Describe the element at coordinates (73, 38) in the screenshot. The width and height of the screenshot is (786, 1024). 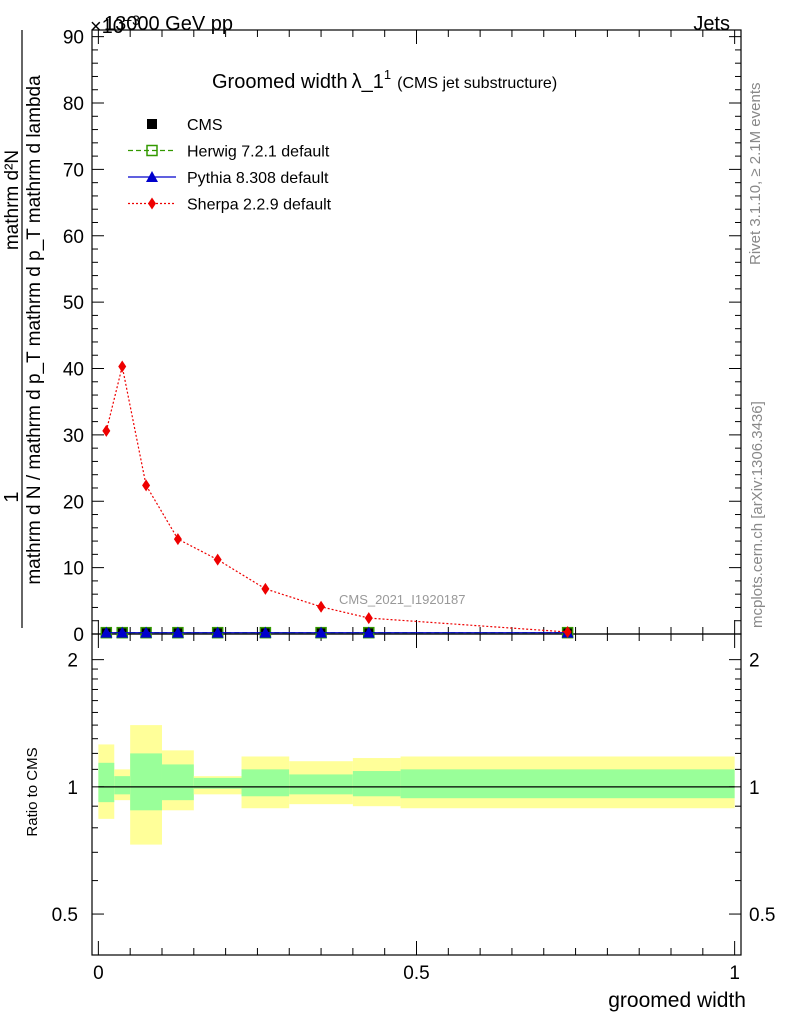
I see `main-y-tick-label: 90` at that location.